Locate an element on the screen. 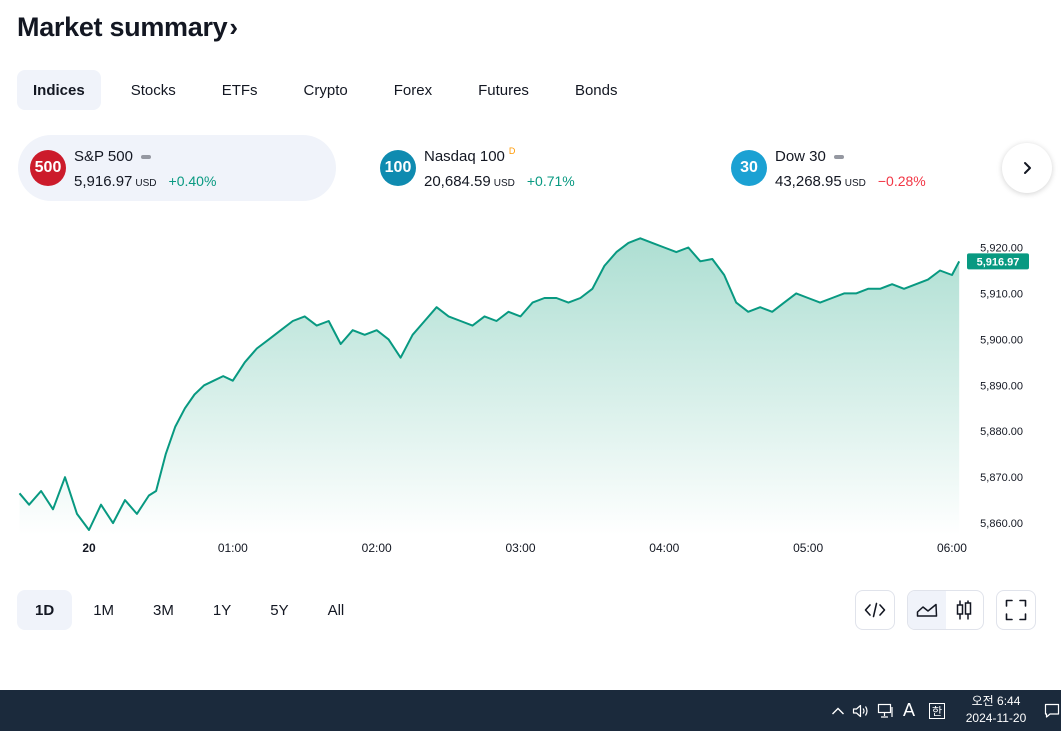 The height and width of the screenshot is (731, 1061). hangul-ime-button: 한 is located at coordinates (937, 710).